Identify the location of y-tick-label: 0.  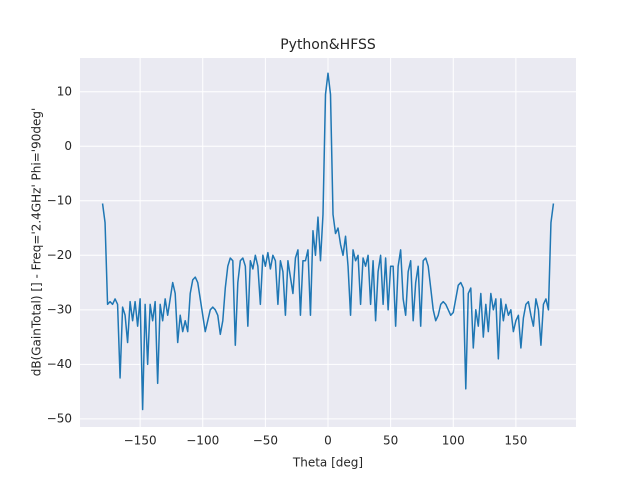
(68, 146).